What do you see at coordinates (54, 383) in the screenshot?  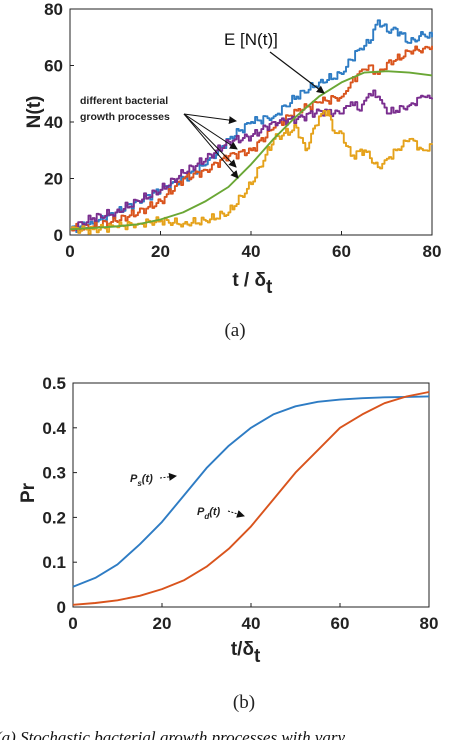 I see `y-tick-label: 0.5` at bounding box center [54, 383].